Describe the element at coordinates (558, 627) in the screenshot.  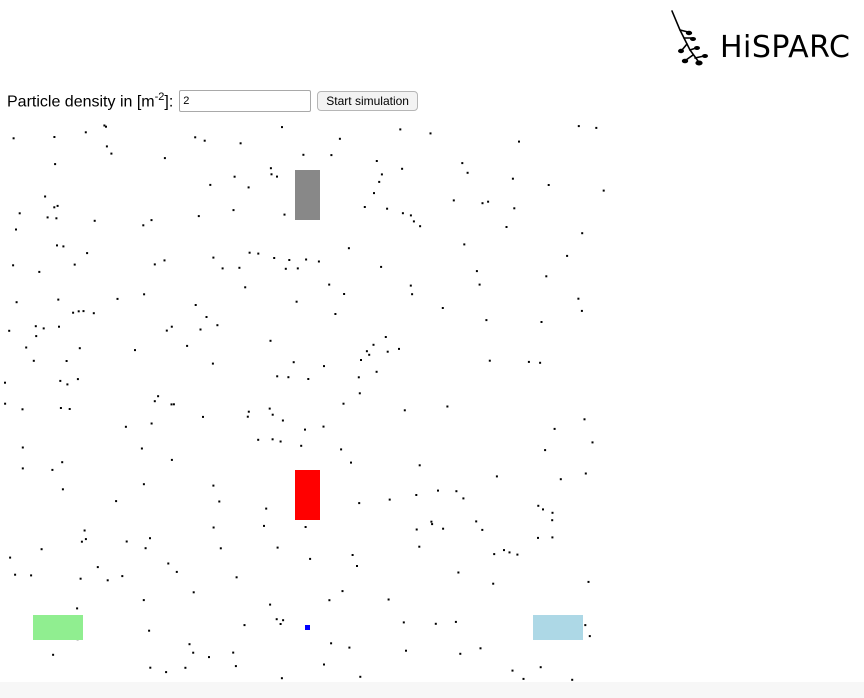
I see `detector-bottom-right` at that location.